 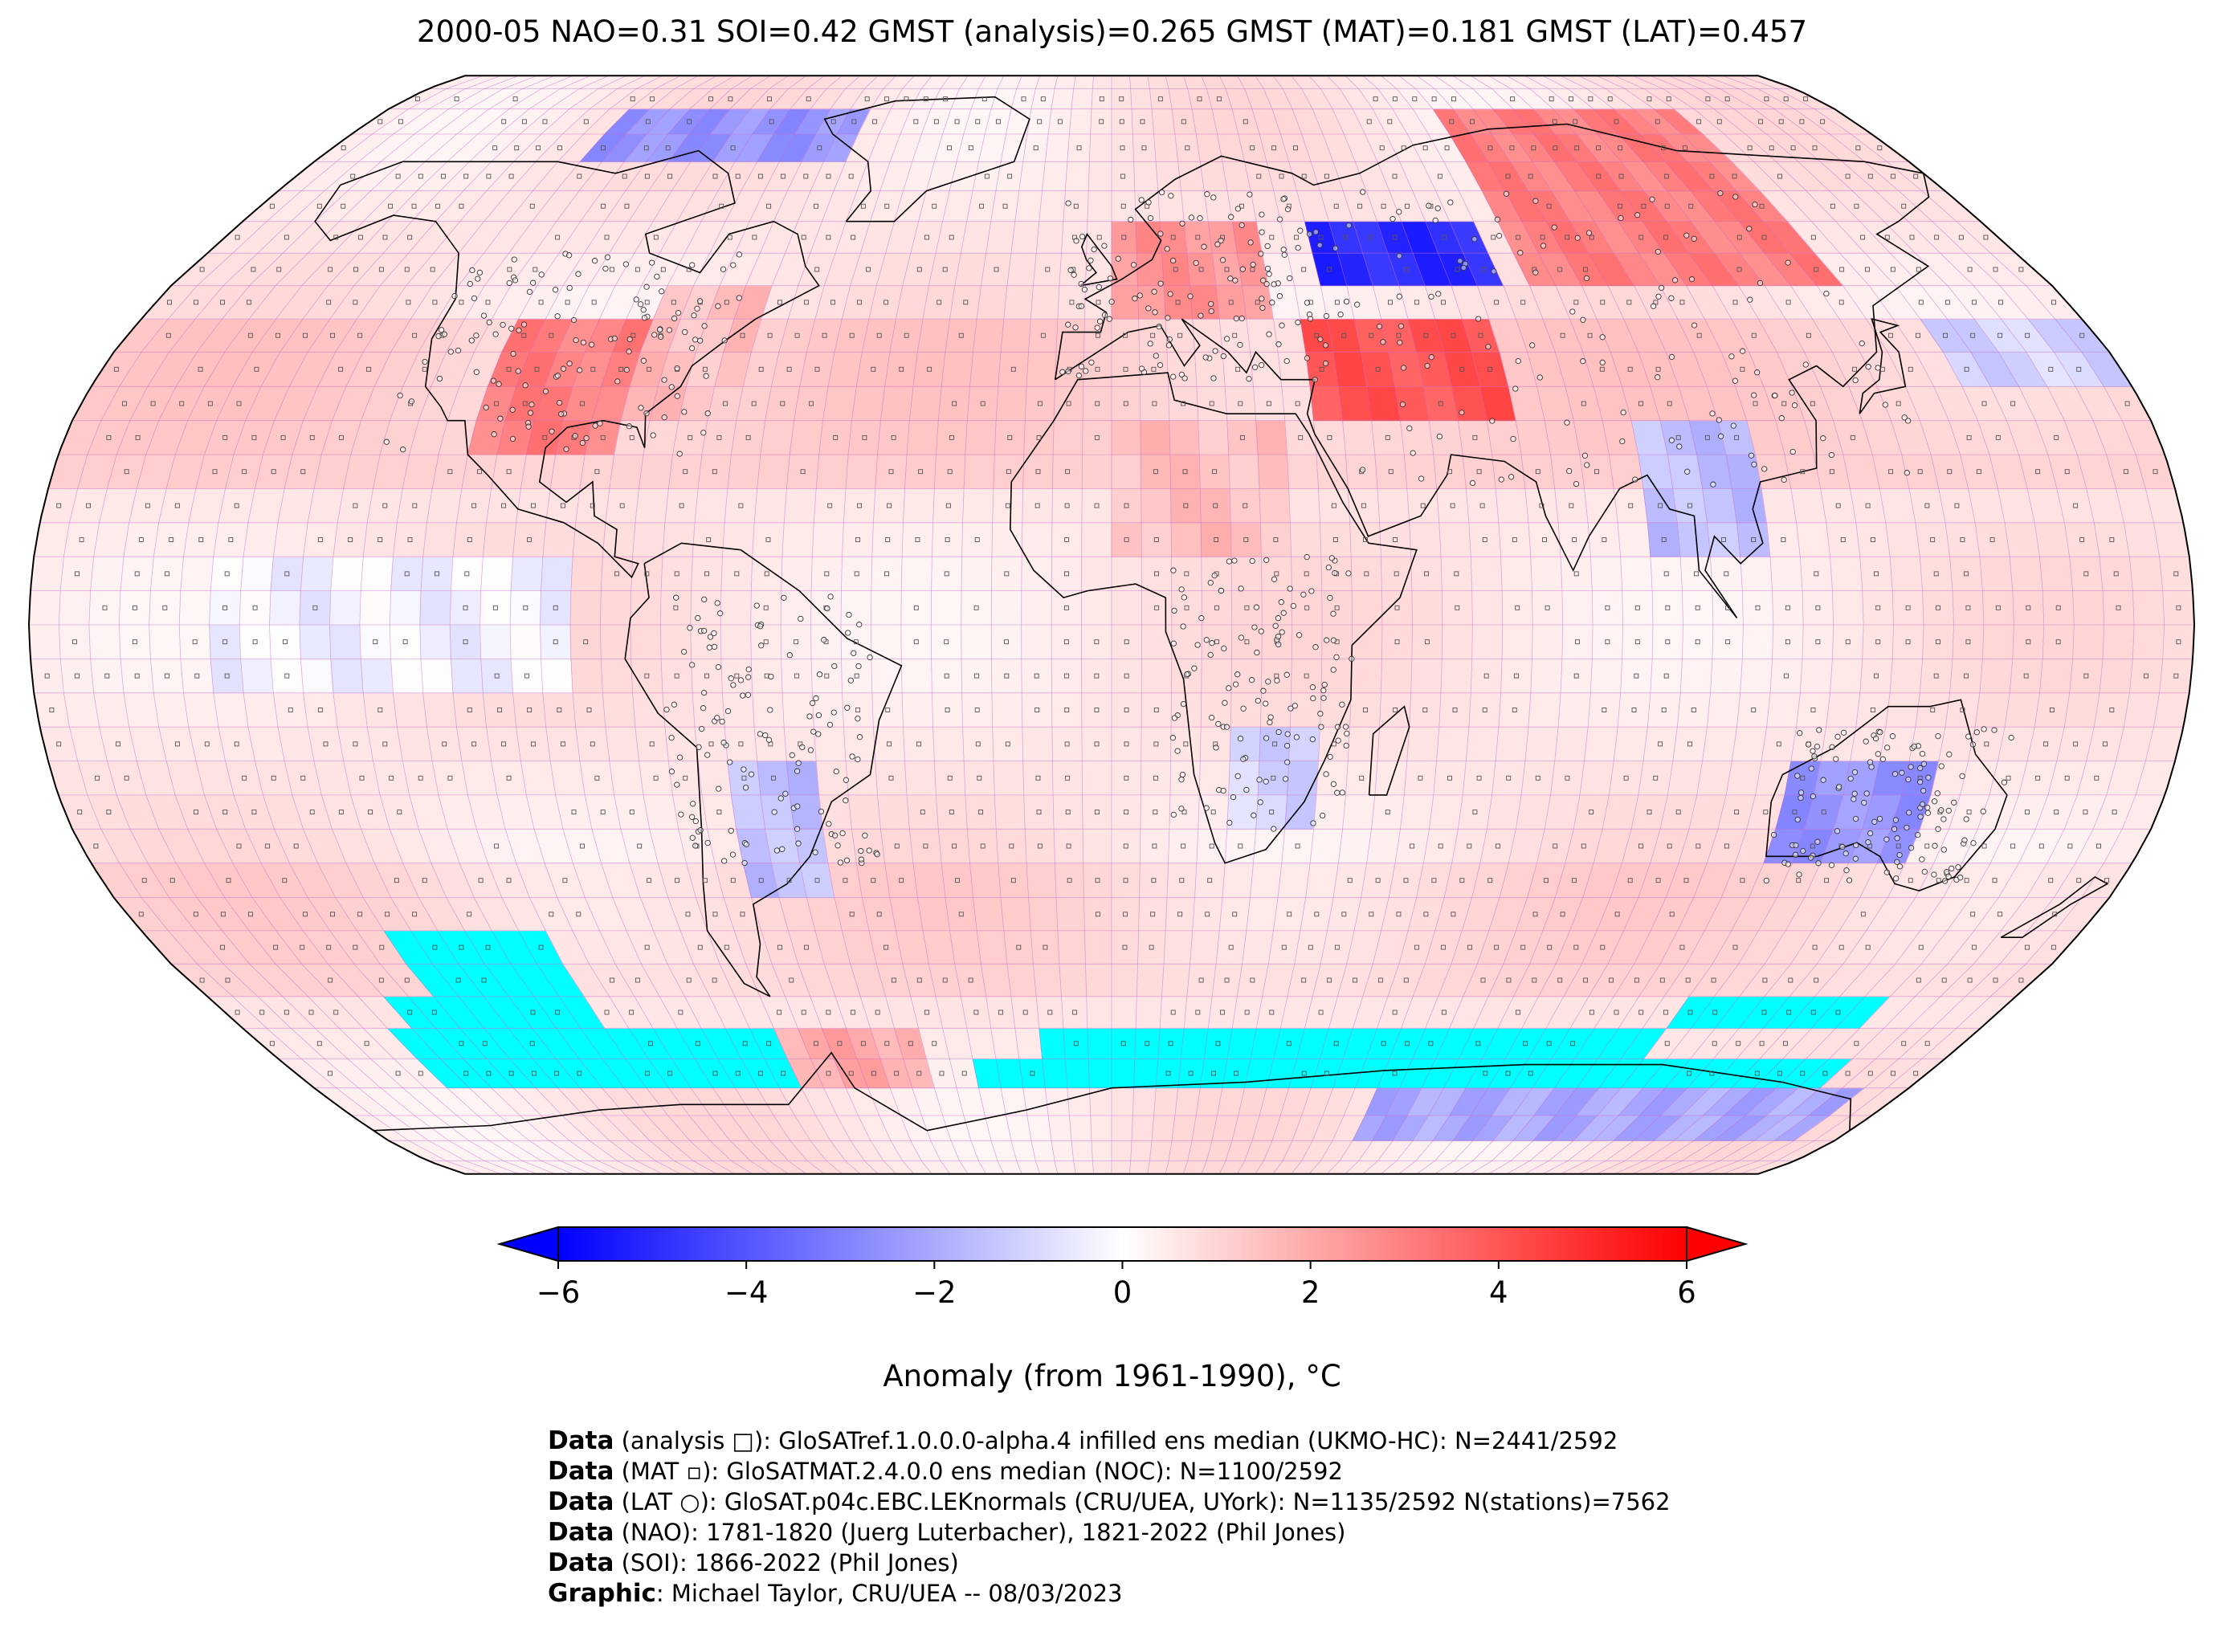 What do you see at coordinates (1311, 1563) in the screenshot?
I see `credit-line-soi: Data (SOI): 1866-2022 (Phil Jones)` at bounding box center [1311, 1563].